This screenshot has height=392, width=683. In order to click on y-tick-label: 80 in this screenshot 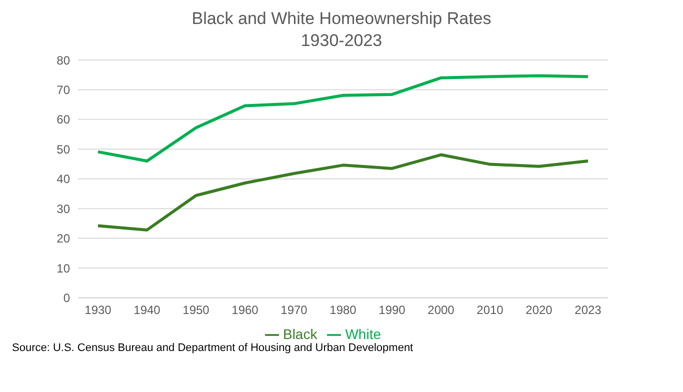, I will do `click(63, 60)`.